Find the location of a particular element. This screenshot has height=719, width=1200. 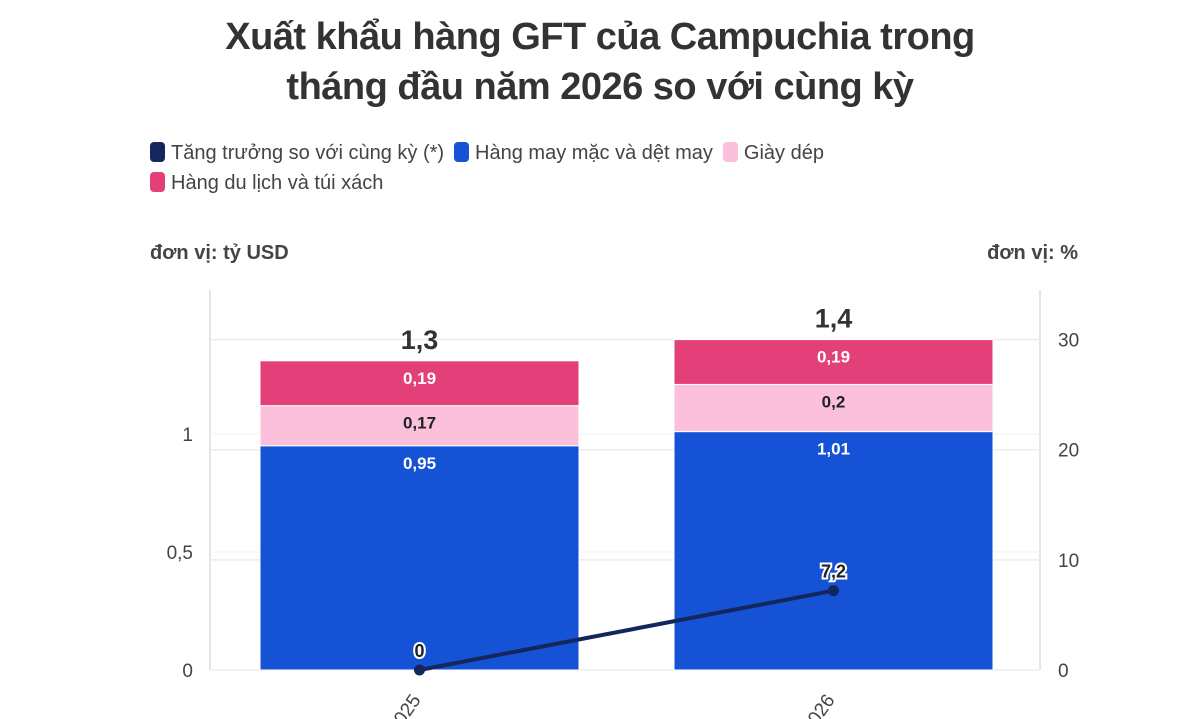

legend-item: Hàng may mặc và dệt may is located at coordinates (583, 153).